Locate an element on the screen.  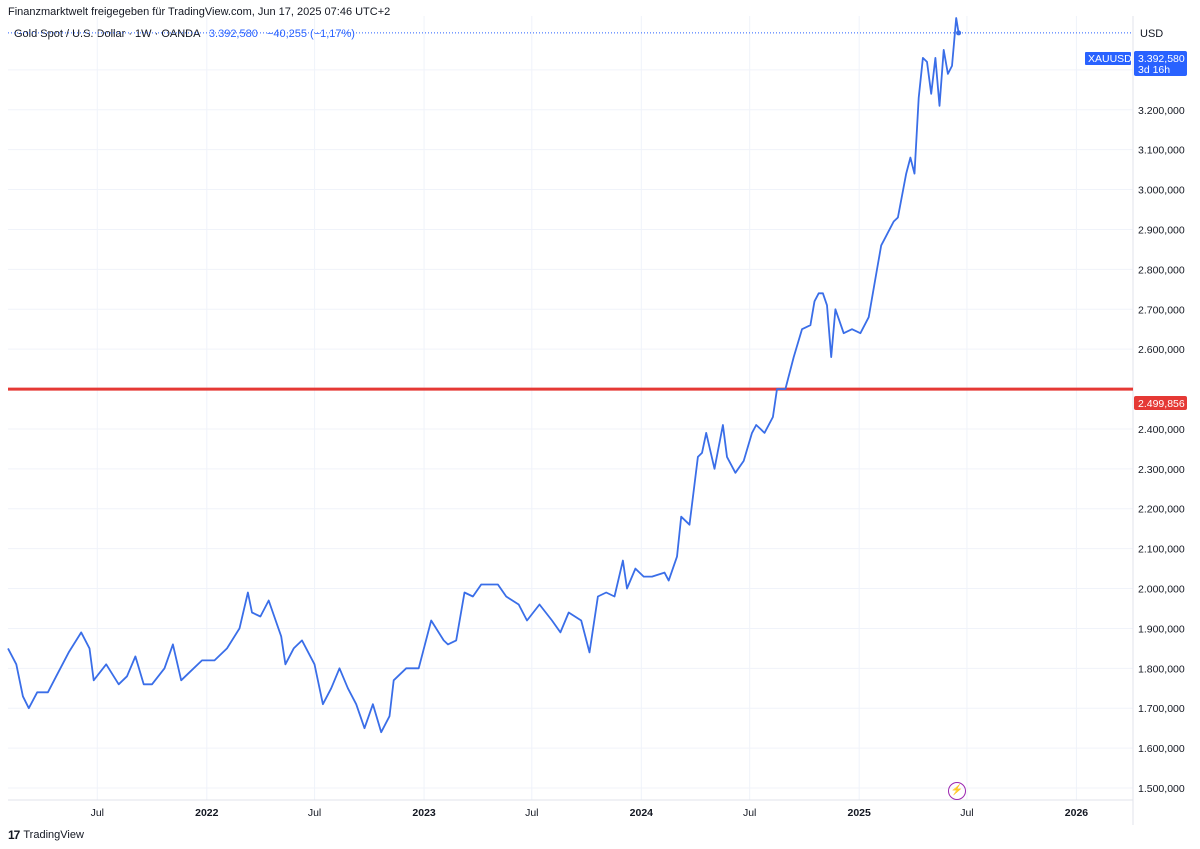
y-tick-label: 1.600,000 is located at coordinates (1161, 749).